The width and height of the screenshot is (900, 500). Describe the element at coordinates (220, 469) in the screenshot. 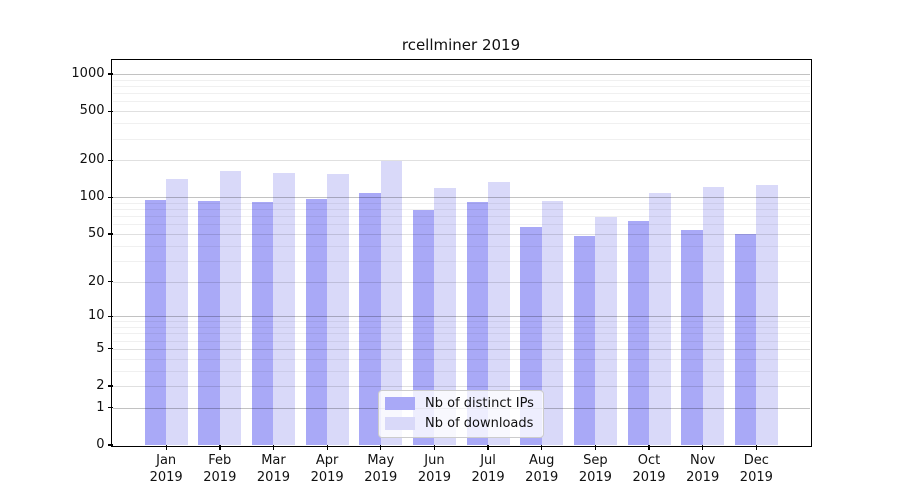

I see `x-axis-tick-label: Feb 2019` at that location.